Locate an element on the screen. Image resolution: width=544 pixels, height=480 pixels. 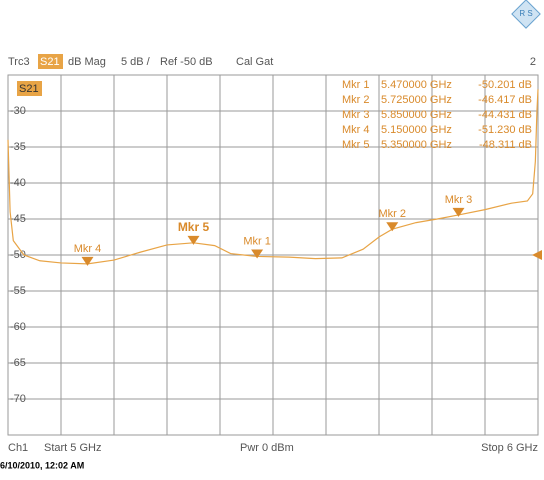
rs-logo: R S is located at coordinates (526, 14).